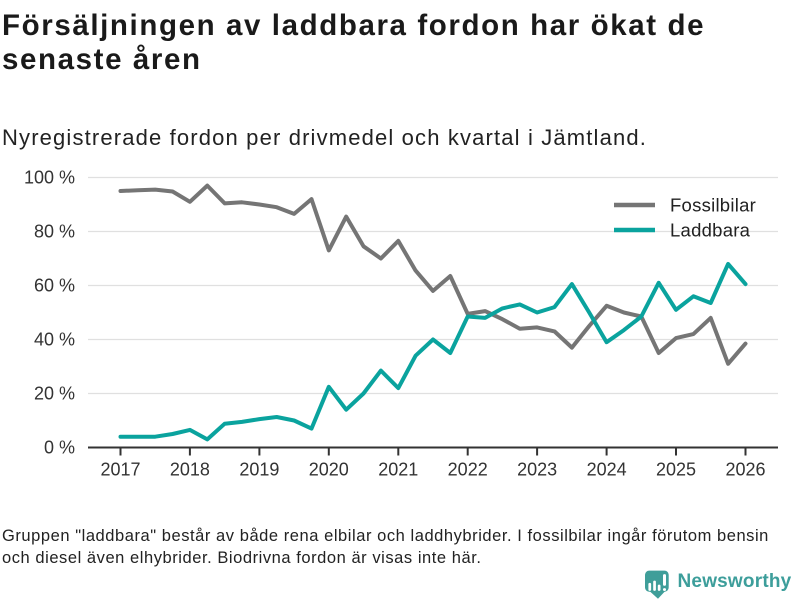  Describe the element at coordinates (54, 340) in the screenshot. I see `svg-text: 40 %` at that location.